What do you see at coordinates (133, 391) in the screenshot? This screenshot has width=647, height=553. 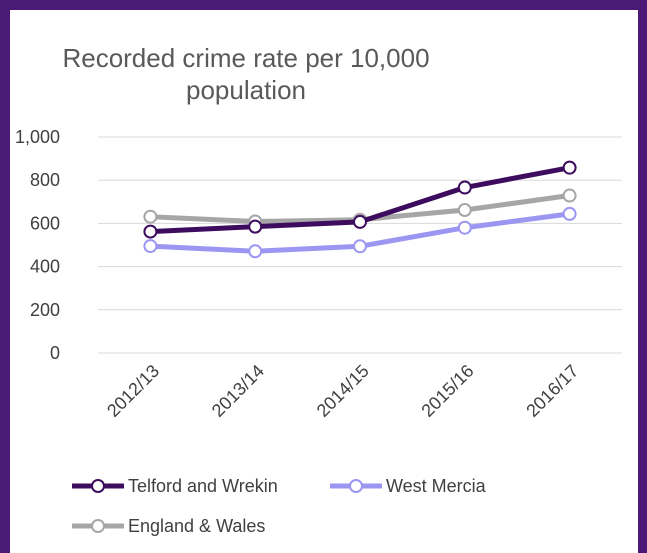 I see `x-tick-label: 2012/13` at bounding box center [133, 391].